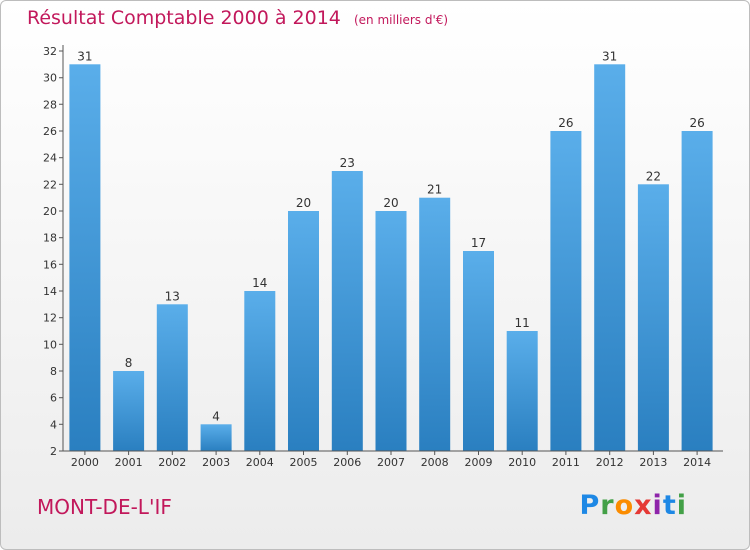 The image size is (750, 550). Describe the element at coordinates (172, 296) in the screenshot. I see `data-label: 13` at that location.